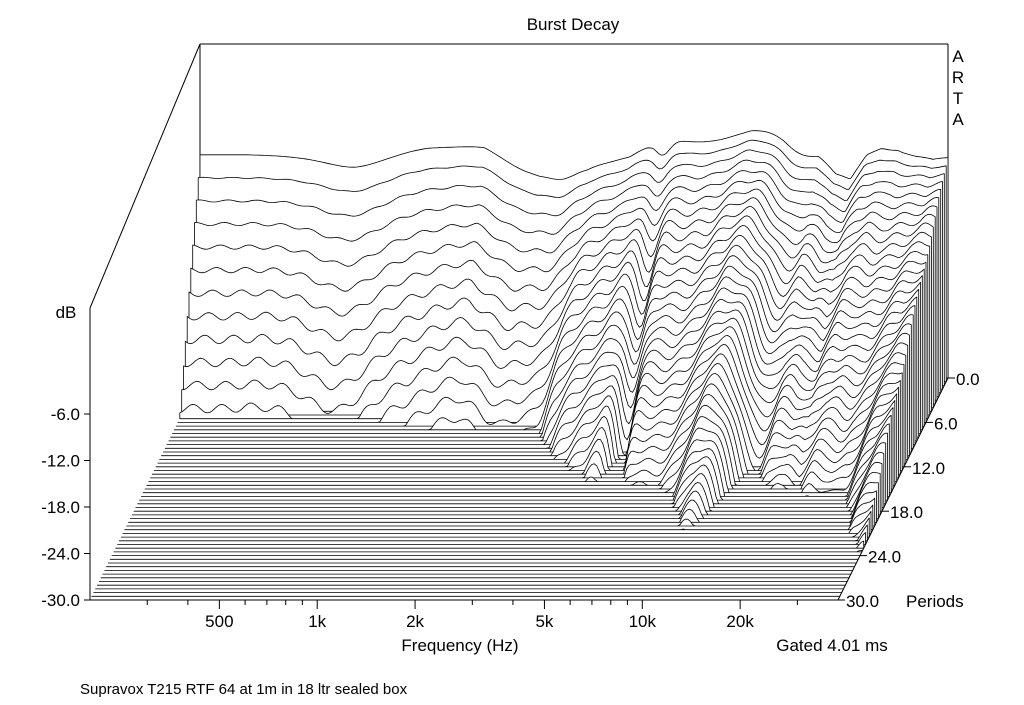 The width and height of the screenshot is (1024, 705). What do you see at coordinates (958, 119) in the screenshot?
I see `brand-letter-4: A` at bounding box center [958, 119].